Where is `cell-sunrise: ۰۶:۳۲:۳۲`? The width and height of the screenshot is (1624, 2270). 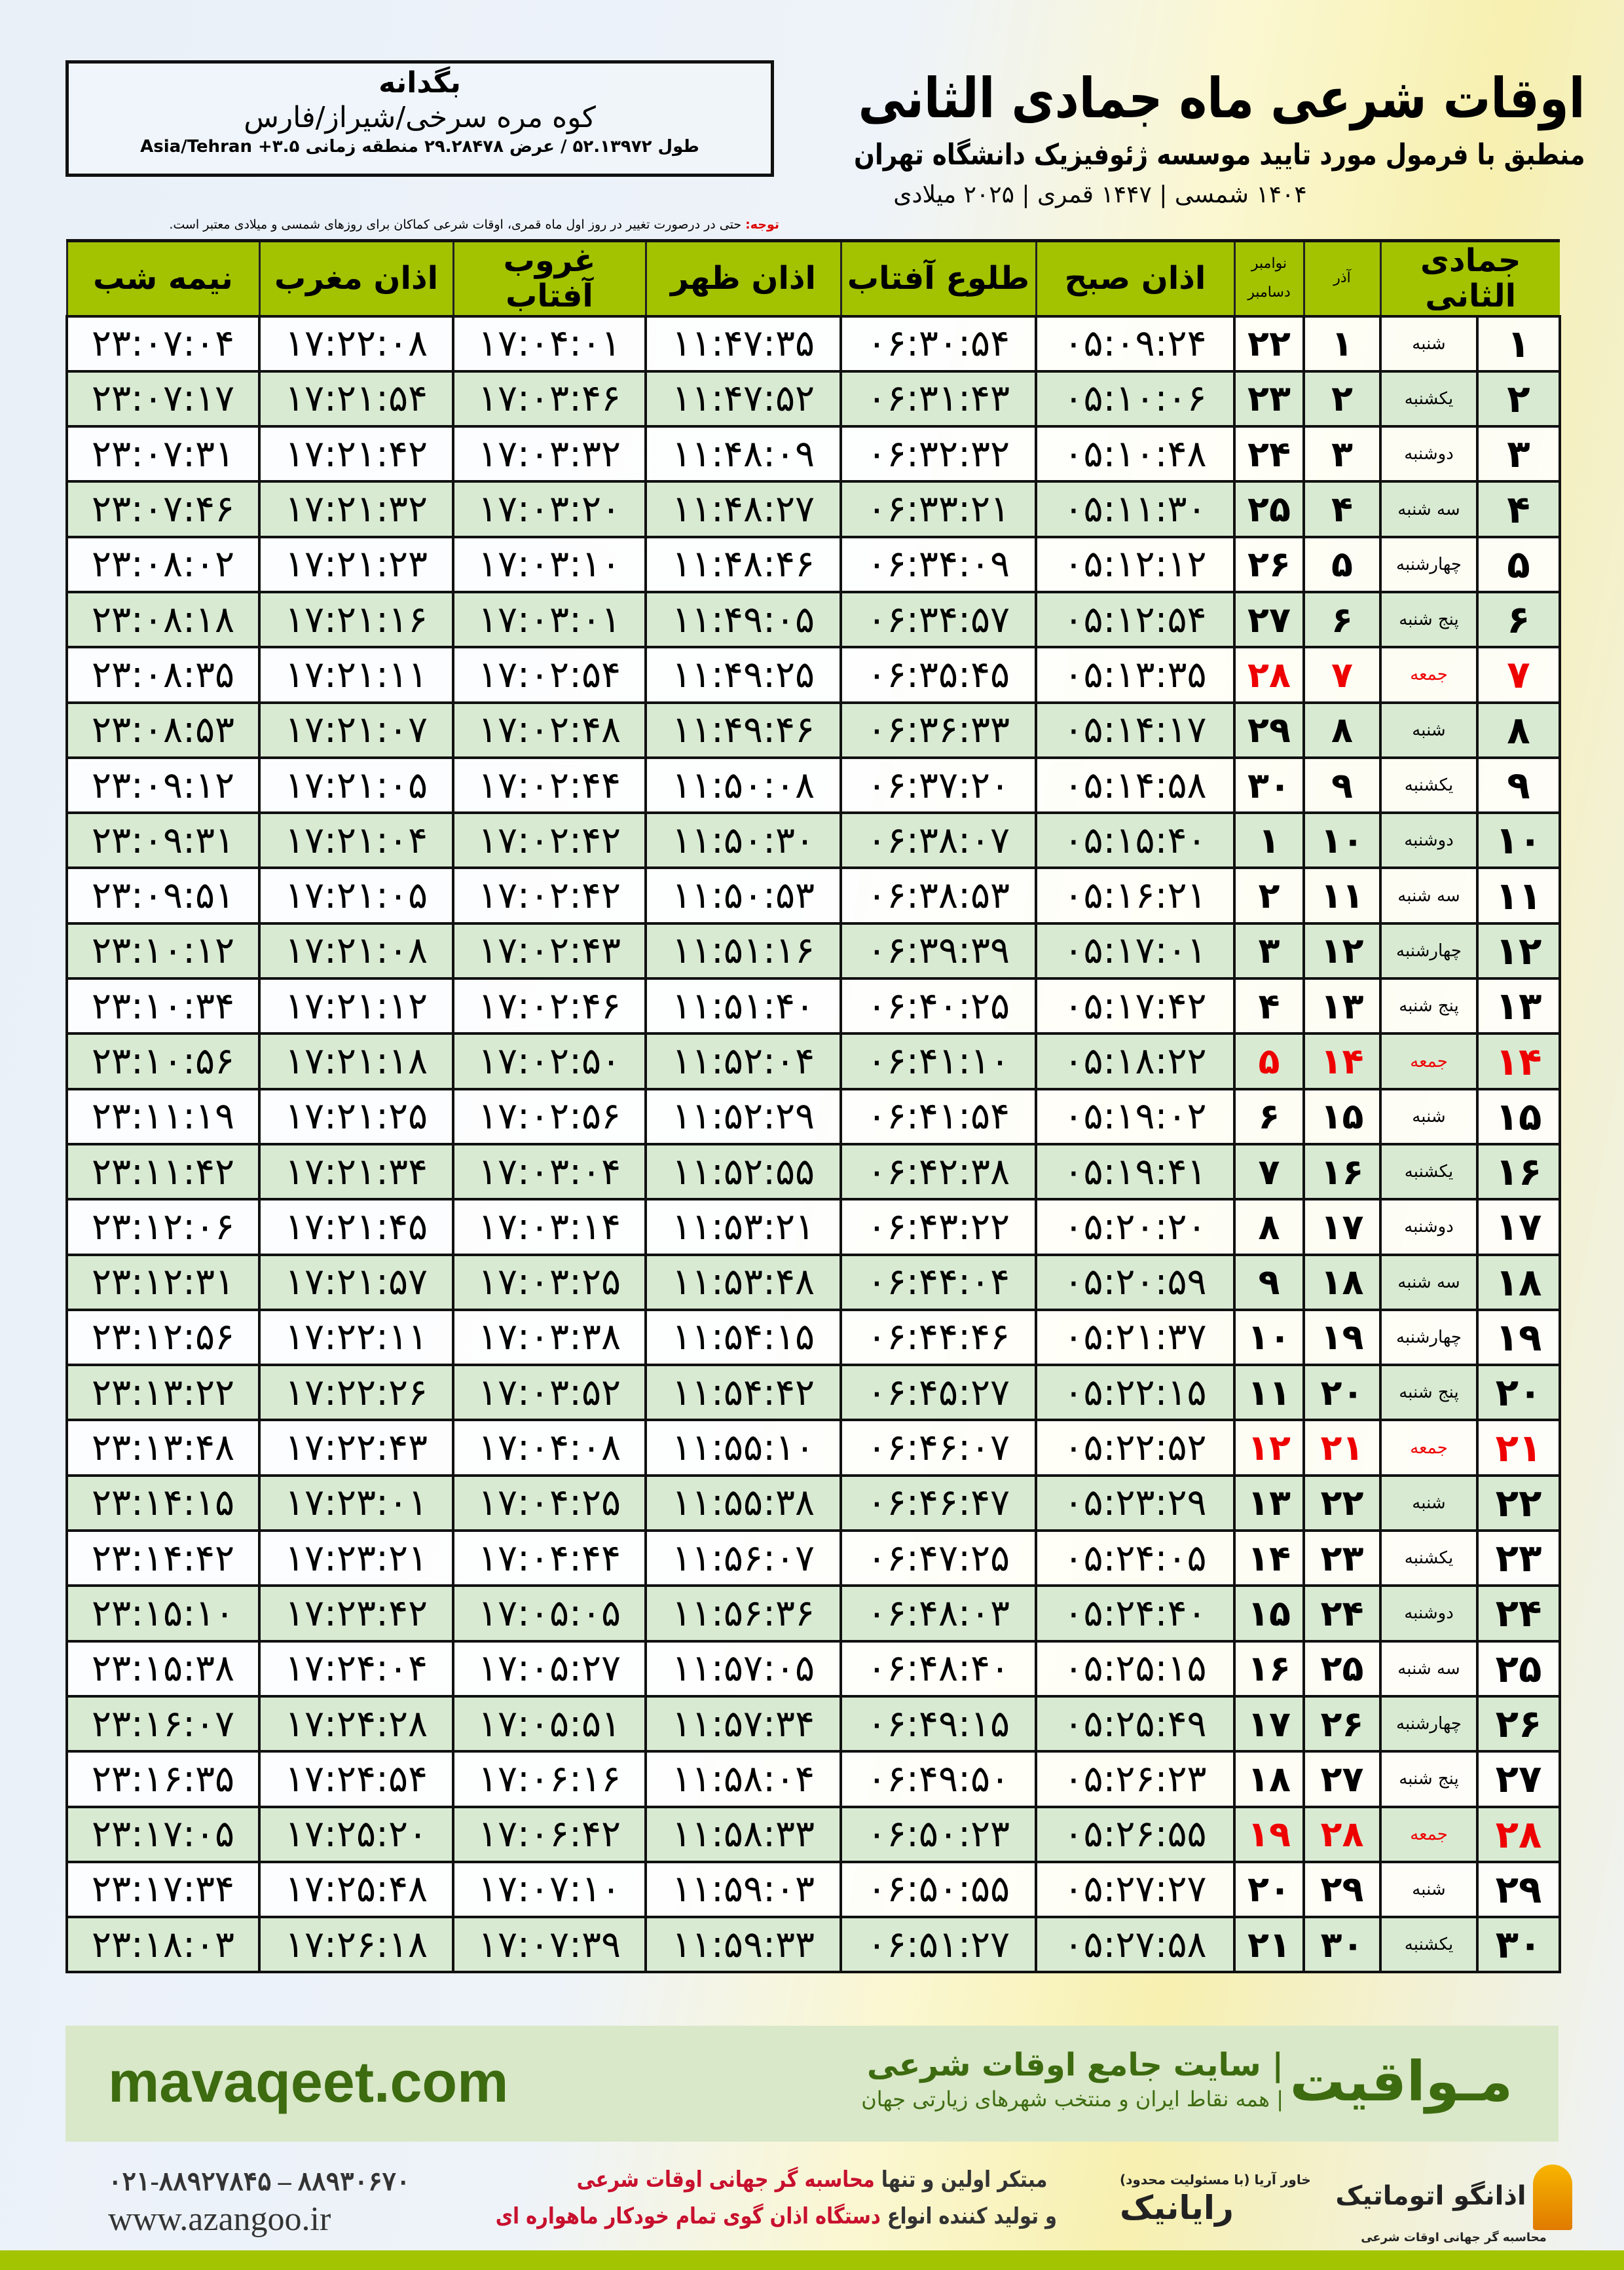
cell-sunrise: ۰۶:۳۲:۳۲ is located at coordinates (938, 454).